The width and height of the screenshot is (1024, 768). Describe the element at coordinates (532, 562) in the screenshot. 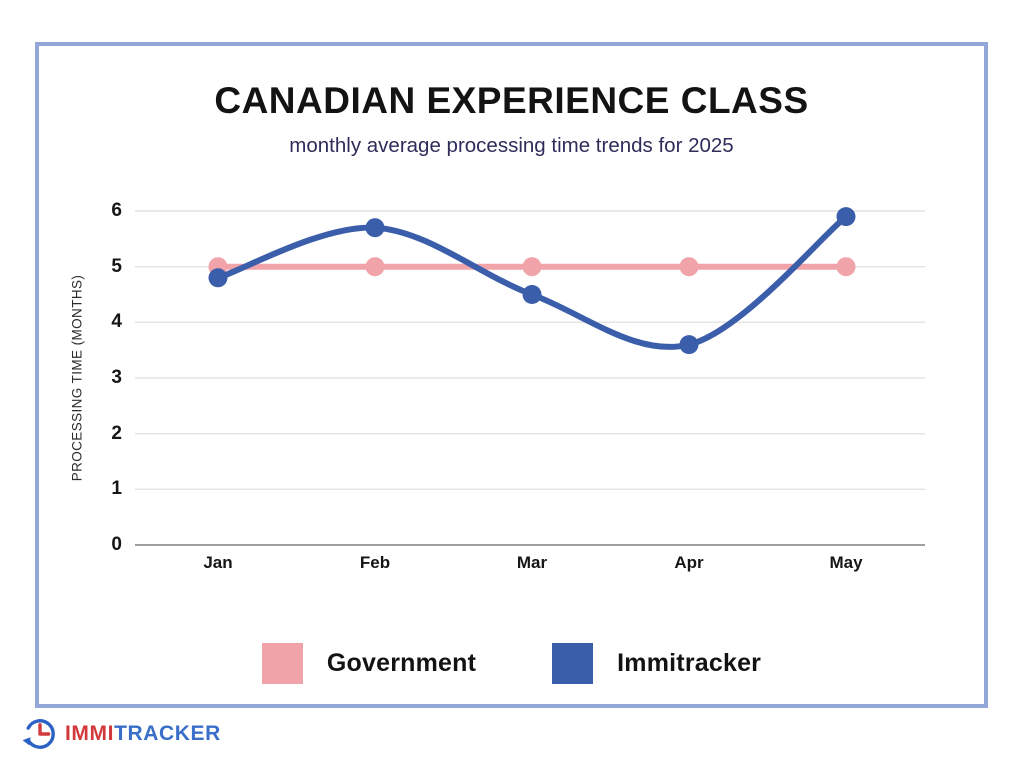

I see `x-tick-label-mar: Mar` at that location.